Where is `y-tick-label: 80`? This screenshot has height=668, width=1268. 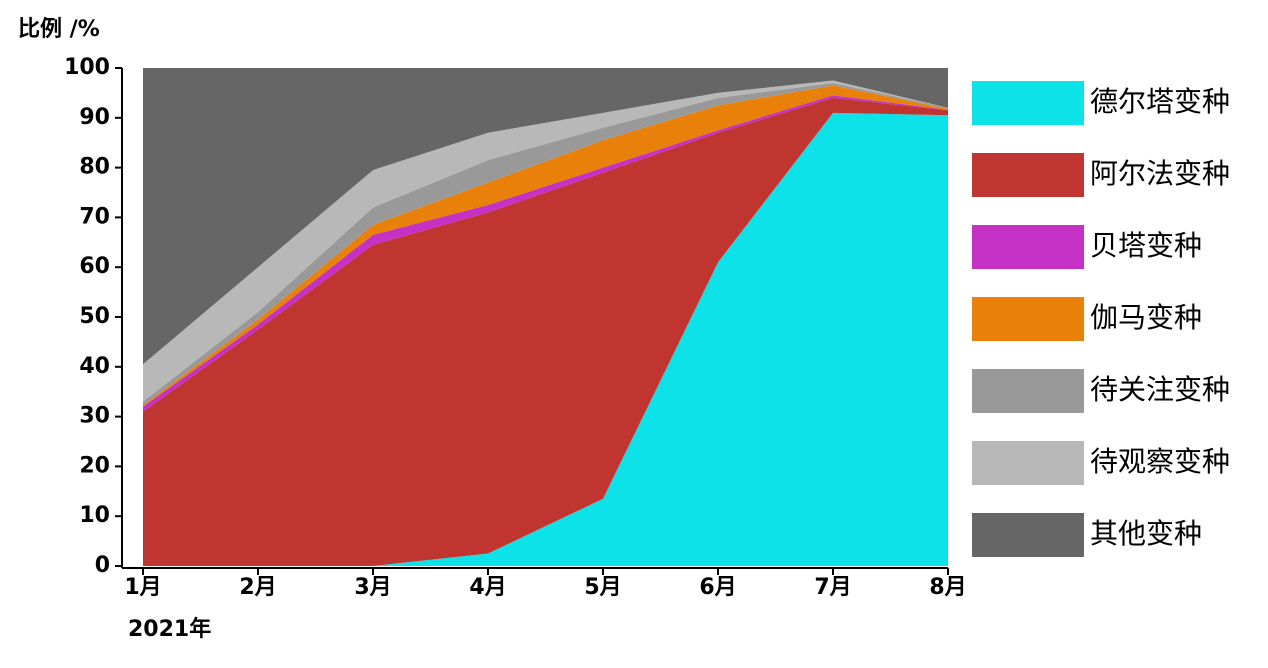 y-tick-label: 80 is located at coordinates (94, 167).